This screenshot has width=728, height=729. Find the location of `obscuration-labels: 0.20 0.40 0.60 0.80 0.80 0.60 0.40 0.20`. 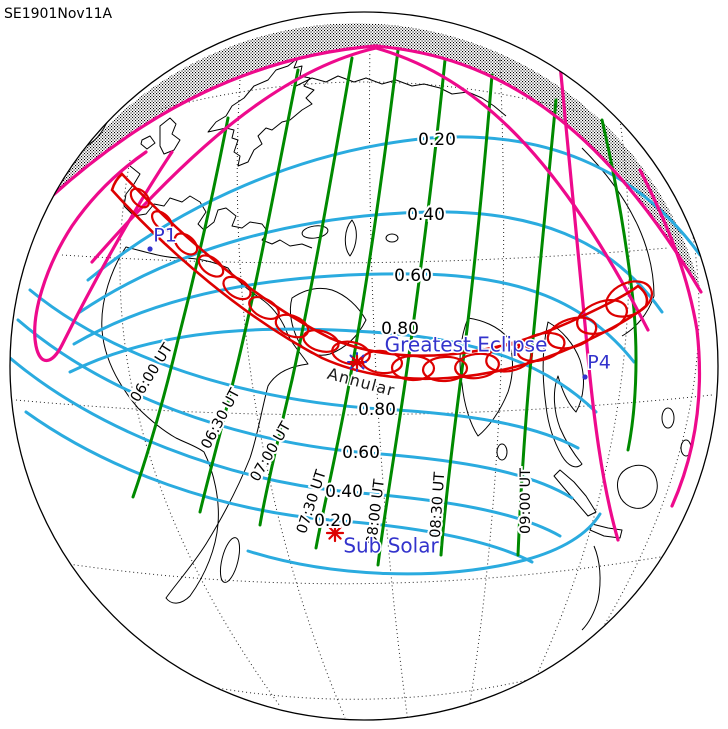

obscuration-labels: 0.20 0.40 0.60 0.80 0.80 0.60 0.40 0.20 is located at coordinates (385, 330).